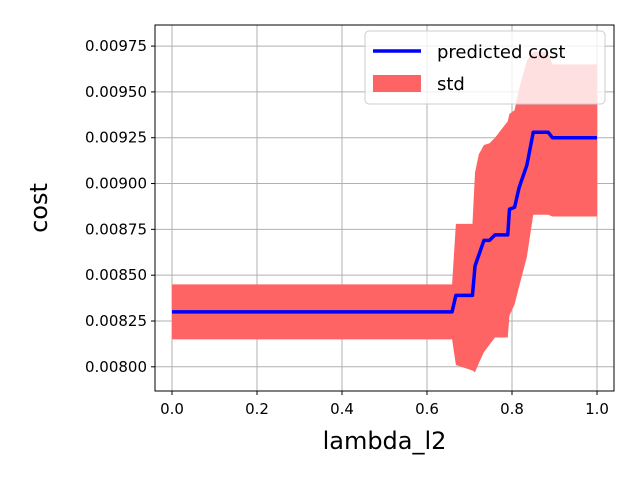  Describe the element at coordinates (116, 229) in the screenshot. I see `y-tick-label: 0.00875` at that location.